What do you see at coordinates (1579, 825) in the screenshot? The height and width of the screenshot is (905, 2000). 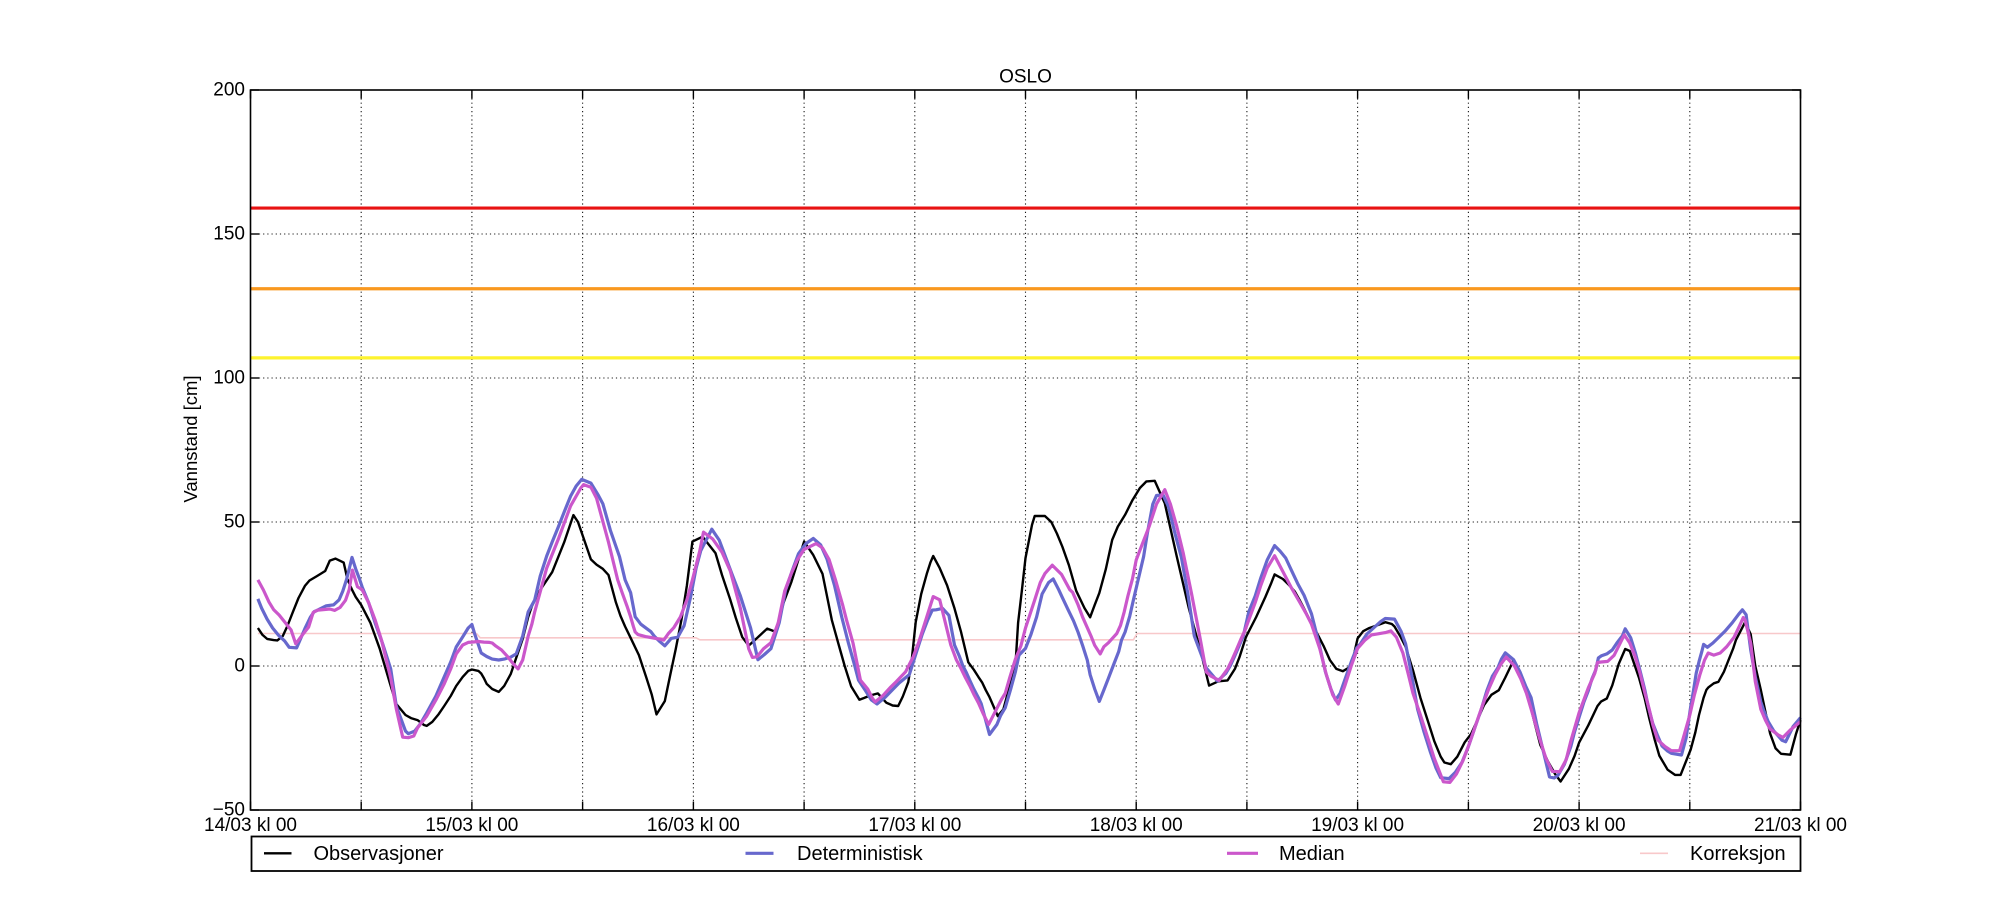 I see `svg-text: 20/03 kl 00` at bounding box center [1579, 825].